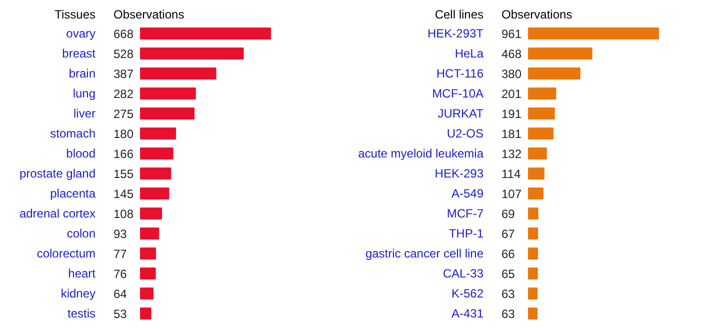 This screenshot has width=702, height=329. I want to click on data-label: 180, so click(124, 134).